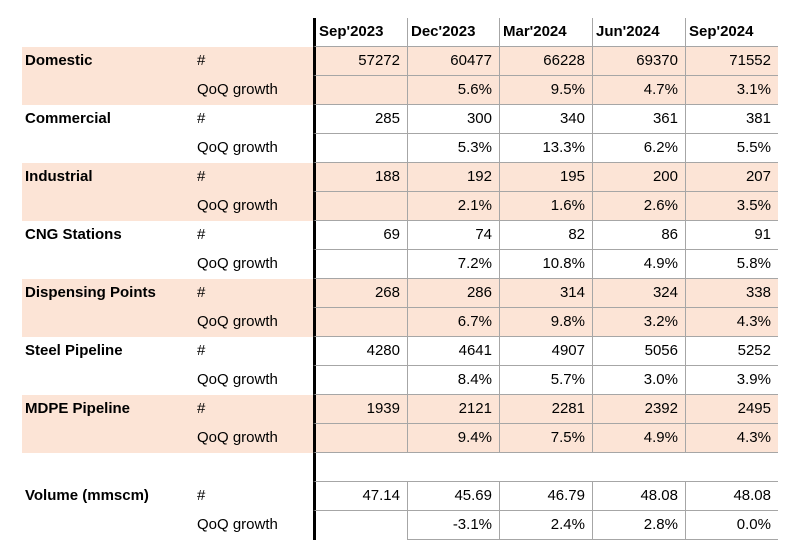  What do you see at coordinates (454, 351) in the screenshot?
I see `value-cell: 4641` at bounding box center [454, 351].